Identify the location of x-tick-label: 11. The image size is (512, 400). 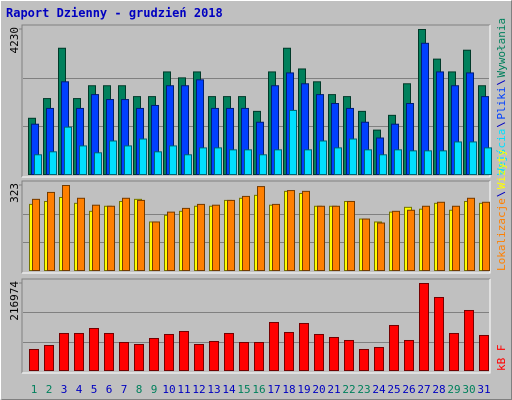
(183, 389).